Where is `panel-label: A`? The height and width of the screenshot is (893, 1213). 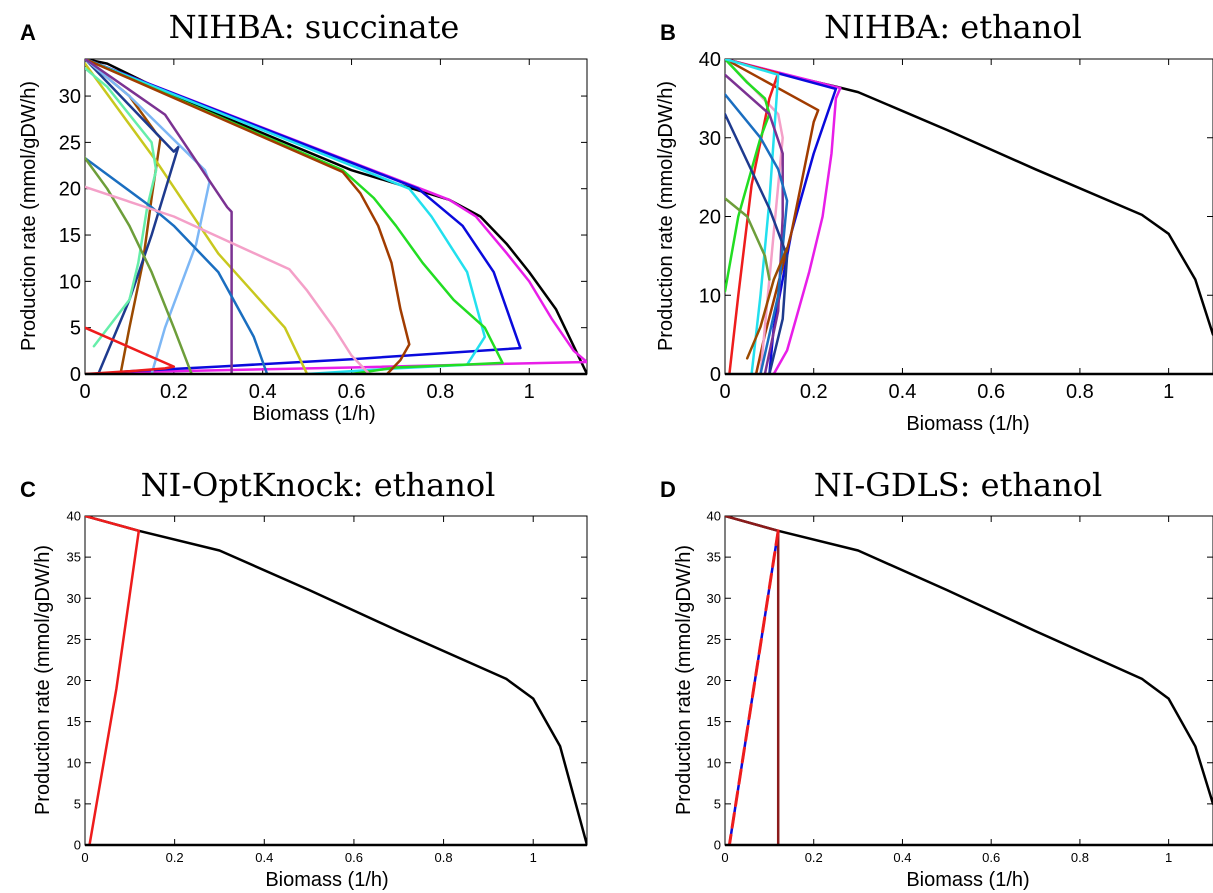 panel-label: A is located at coordinates (28, 32).